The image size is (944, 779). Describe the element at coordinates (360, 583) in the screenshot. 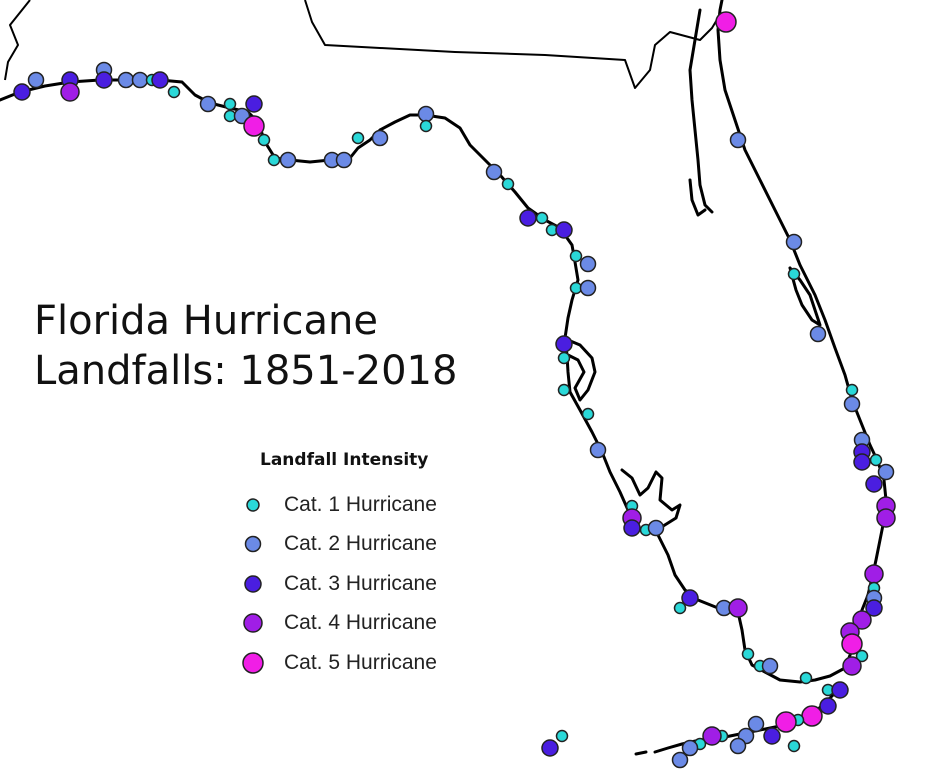

I see `legend-label-cat3: Cat. 3 Hurricane` at that location.